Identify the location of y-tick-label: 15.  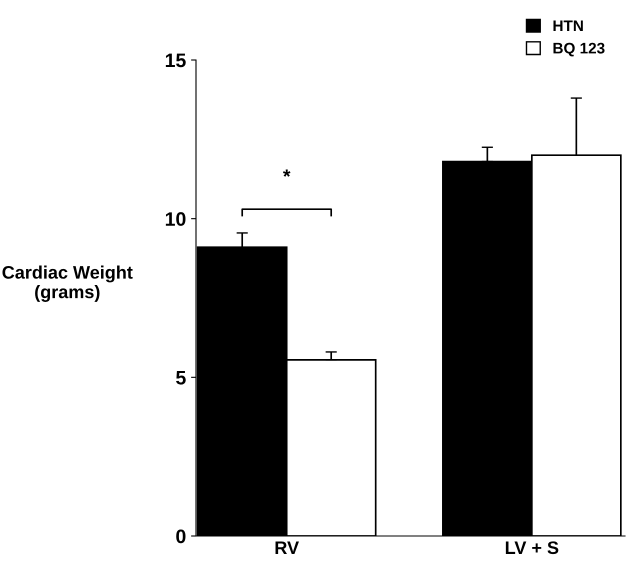
(176, 61).